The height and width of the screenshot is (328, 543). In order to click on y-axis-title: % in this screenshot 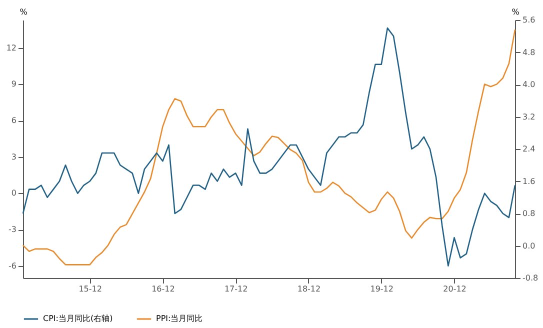, I will do `click(24, 12)`.